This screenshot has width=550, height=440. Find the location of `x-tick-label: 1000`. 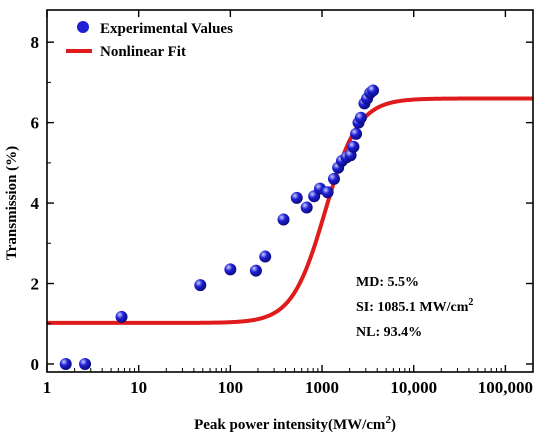

x-tick-label: 1000 is located at coordinates (322, 387).